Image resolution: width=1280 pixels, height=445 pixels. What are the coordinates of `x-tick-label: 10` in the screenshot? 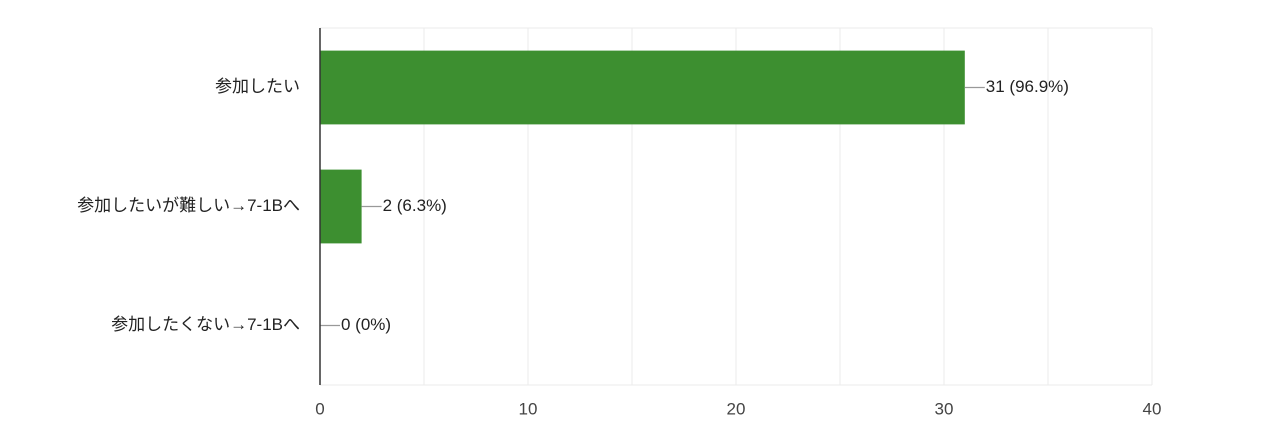 It's located at (528, 408).